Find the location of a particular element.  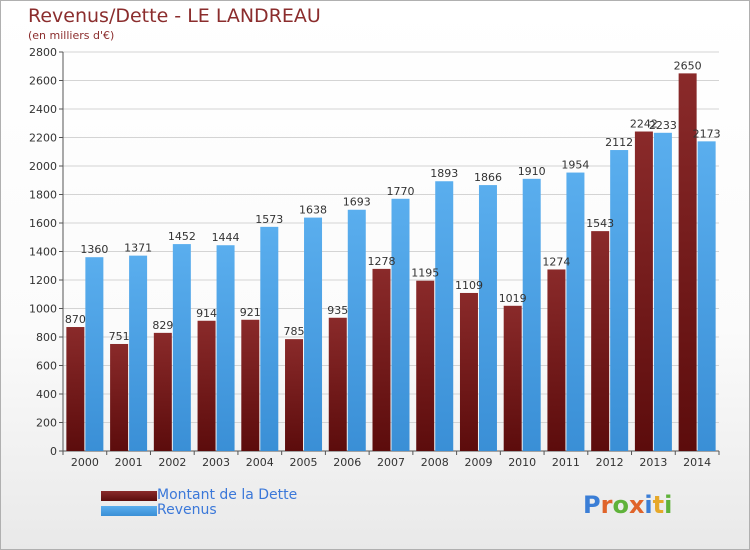

y-tick-label: 2800 is located at coordinates (43, 52).